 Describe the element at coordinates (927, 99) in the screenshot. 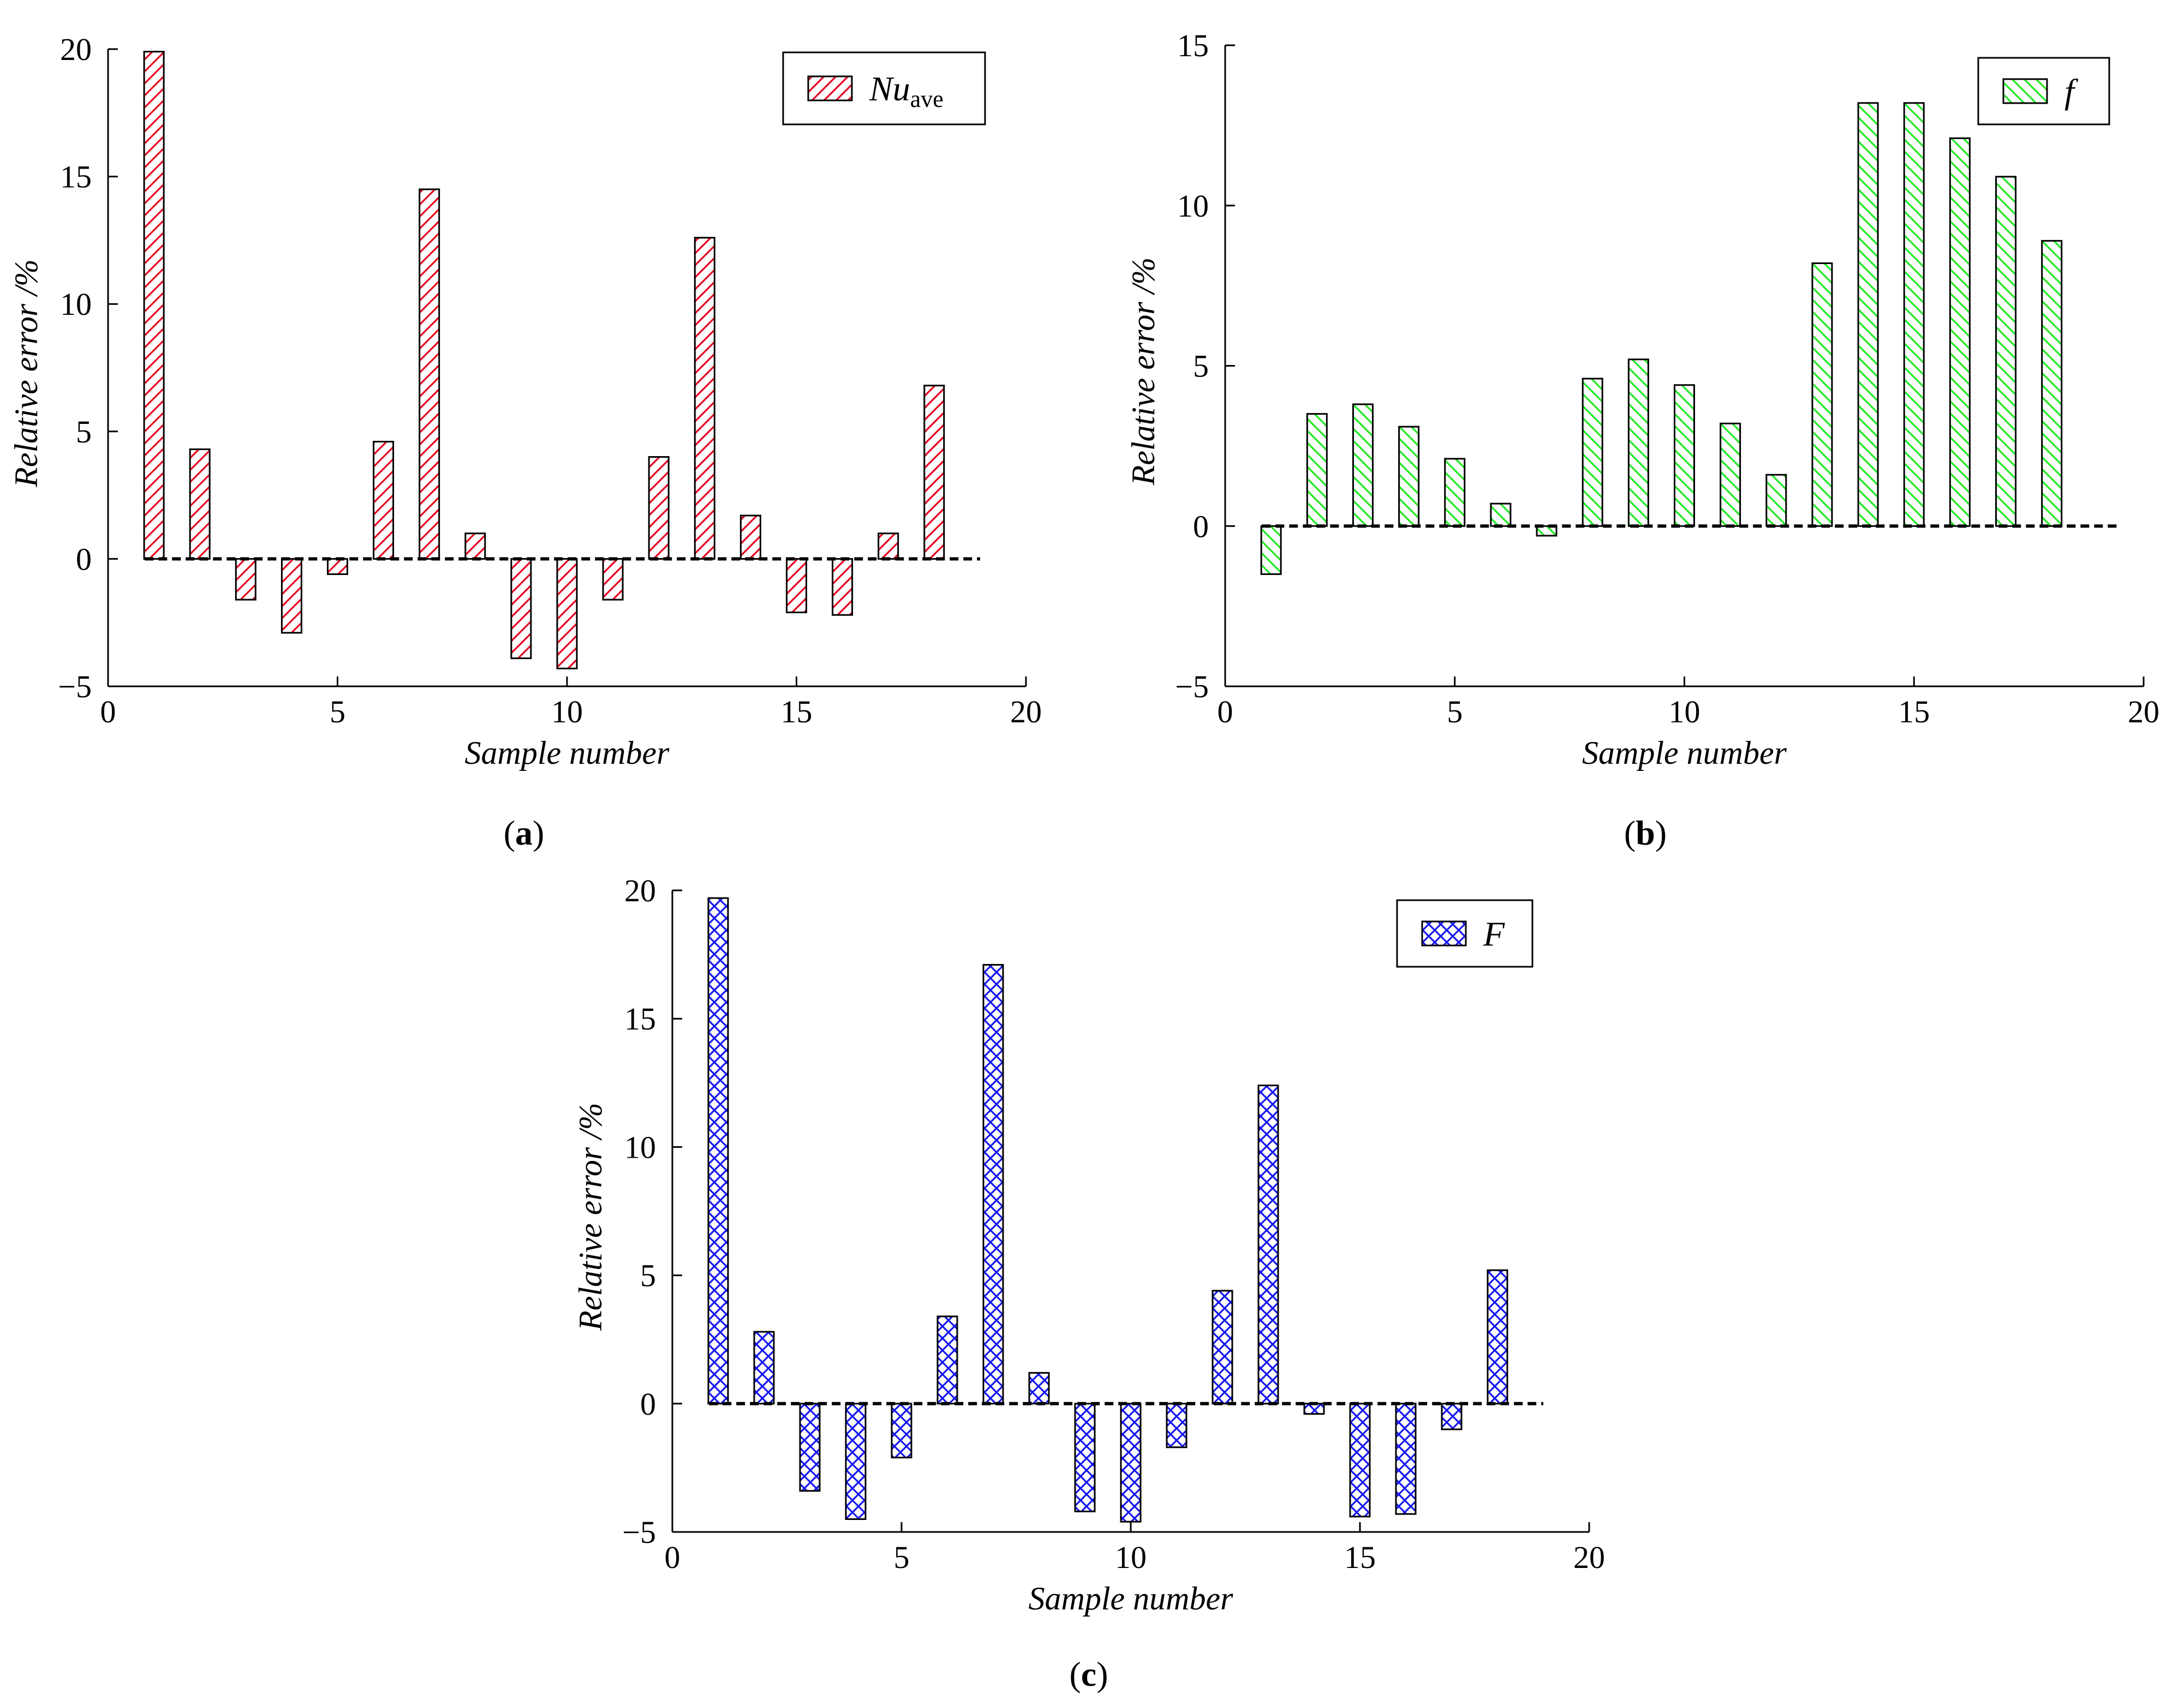

I see `legend-label-subscript: ave` at that location.